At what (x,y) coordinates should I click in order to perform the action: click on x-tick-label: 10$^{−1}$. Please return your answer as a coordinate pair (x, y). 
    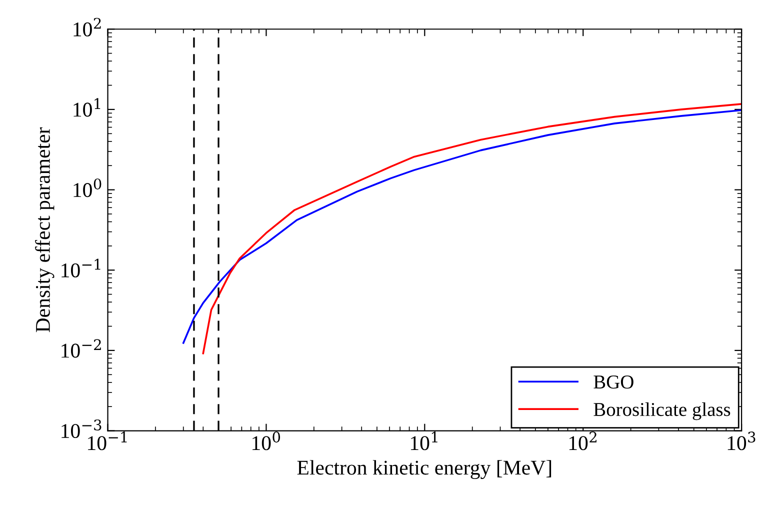
    Looking at the image, I should click on (107, 441).